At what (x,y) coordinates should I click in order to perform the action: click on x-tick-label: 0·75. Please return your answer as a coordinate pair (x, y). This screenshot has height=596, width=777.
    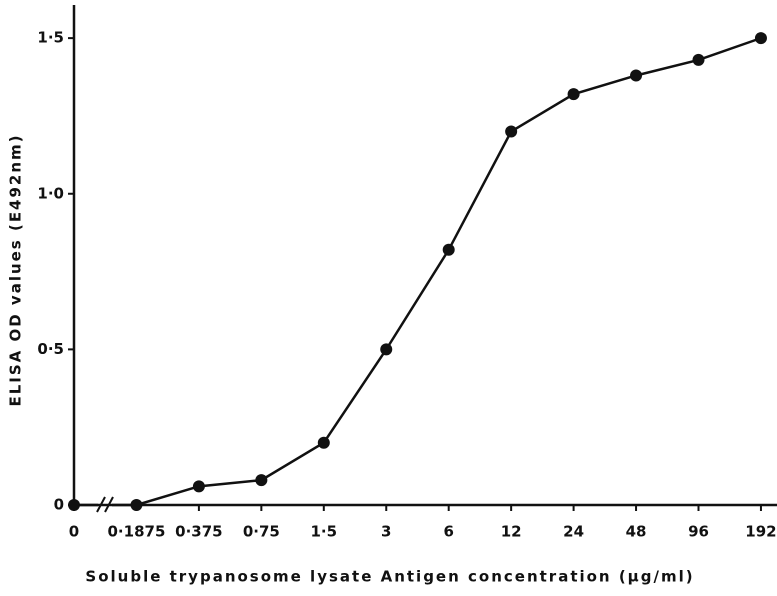
    Looking at the image, I should click on (261, 532).